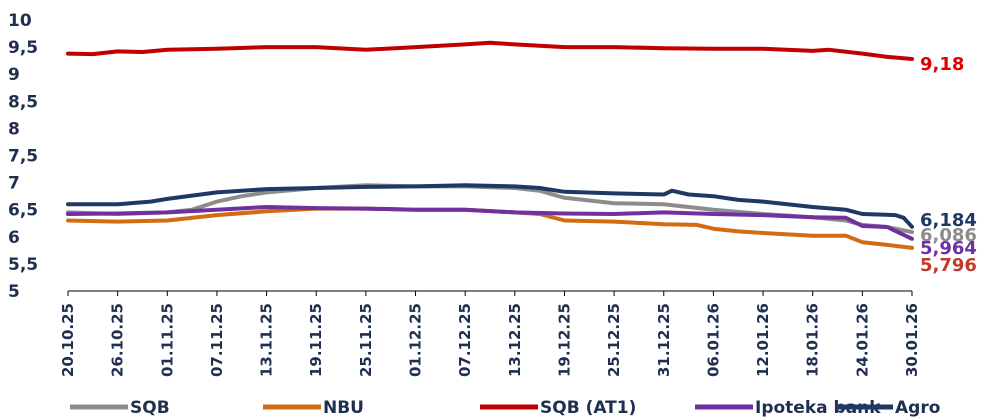  I want to click on x-tick-label: 25.11.25, so click(366, 340).